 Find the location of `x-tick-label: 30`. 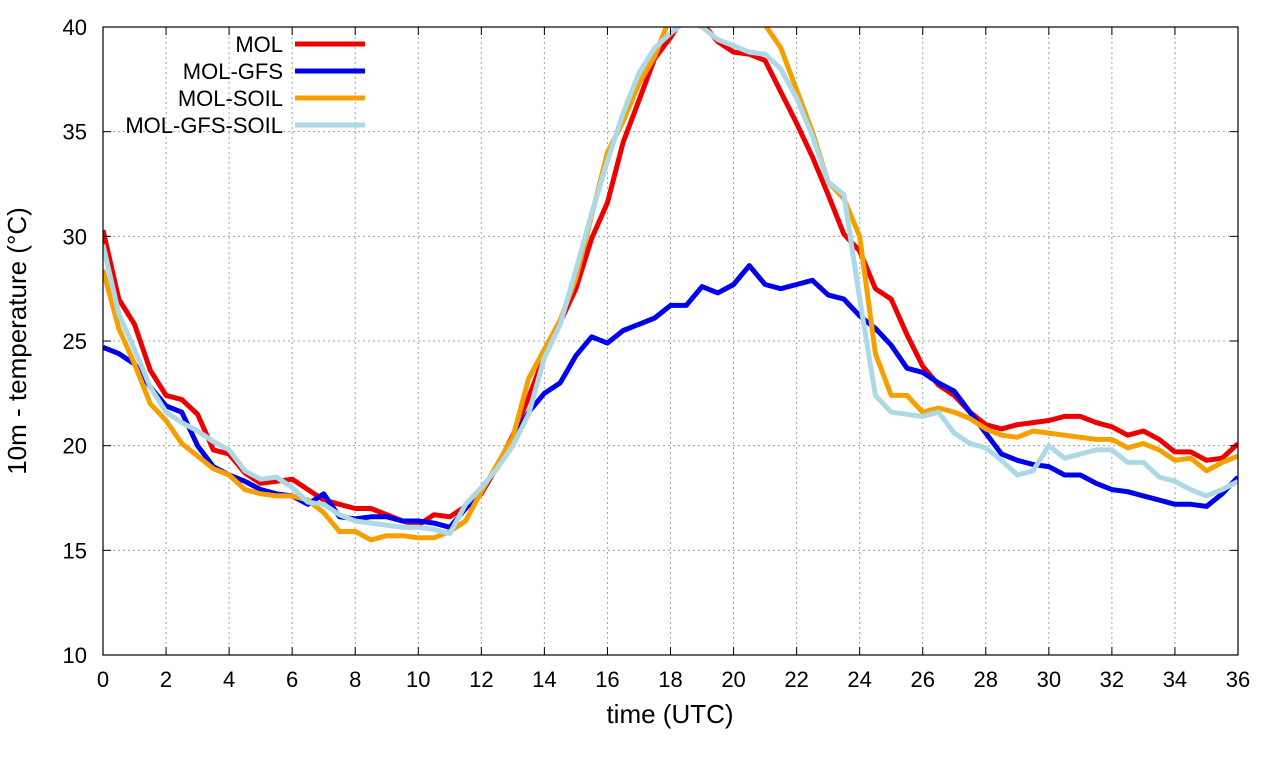

x-tick-label: 30 is located at coordinates (1049, 679).